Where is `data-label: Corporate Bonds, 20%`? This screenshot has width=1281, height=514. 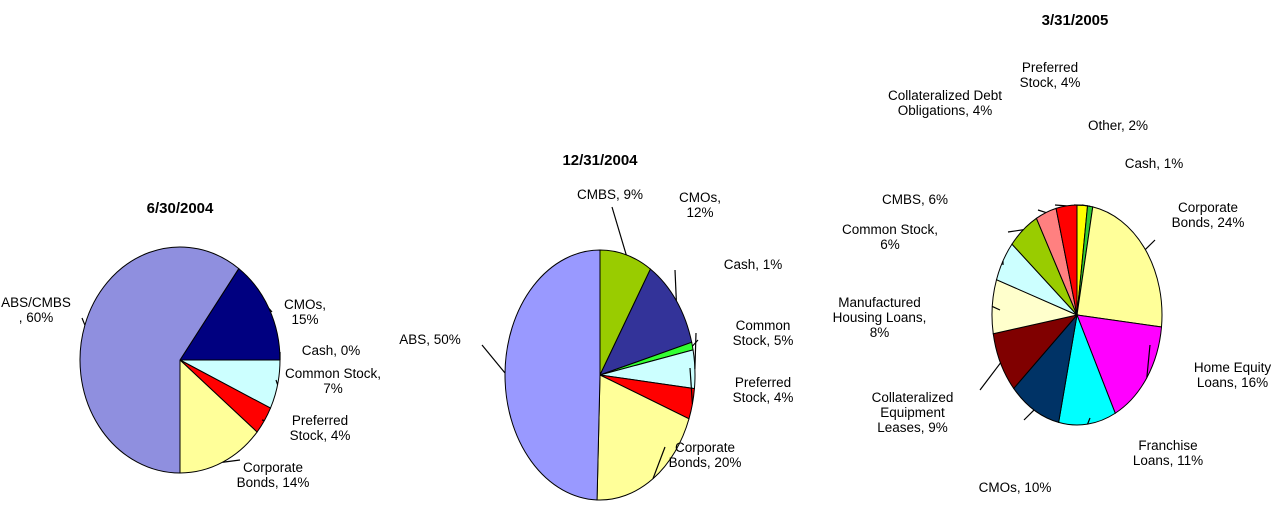 data-label: Corporate Bonds, 20% is located at coordinates (705, 455).